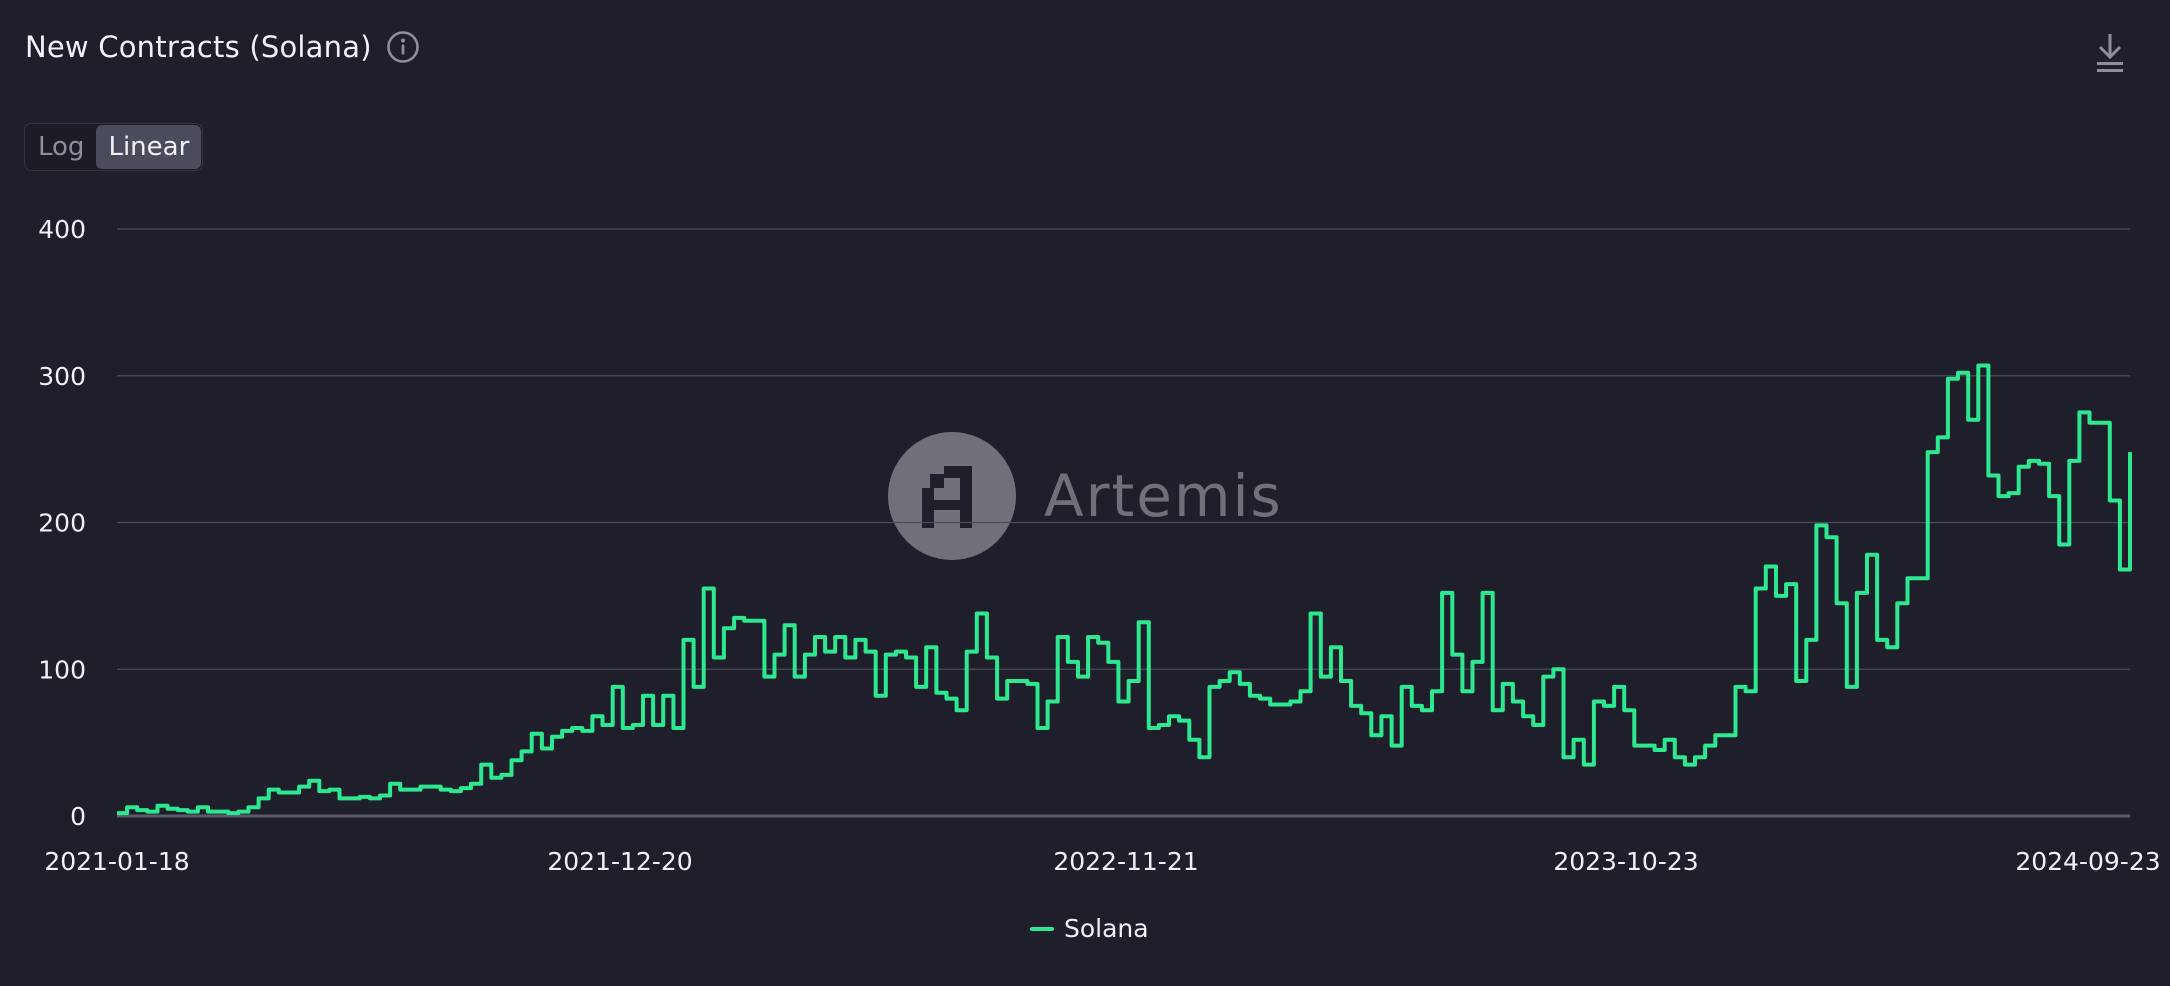 This screenshot has height=986, width=2170. I want to click on download-icon, so click(2110, 53).